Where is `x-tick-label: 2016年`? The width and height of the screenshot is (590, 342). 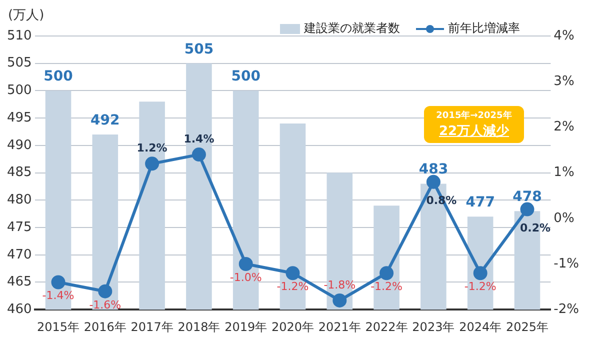 x-tick-label: 2016年 is located at coordinates (105, 327).